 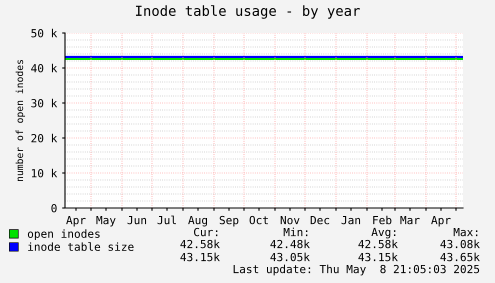 I want to click on x-tick-label: Nov, so click(x=290, y=220).